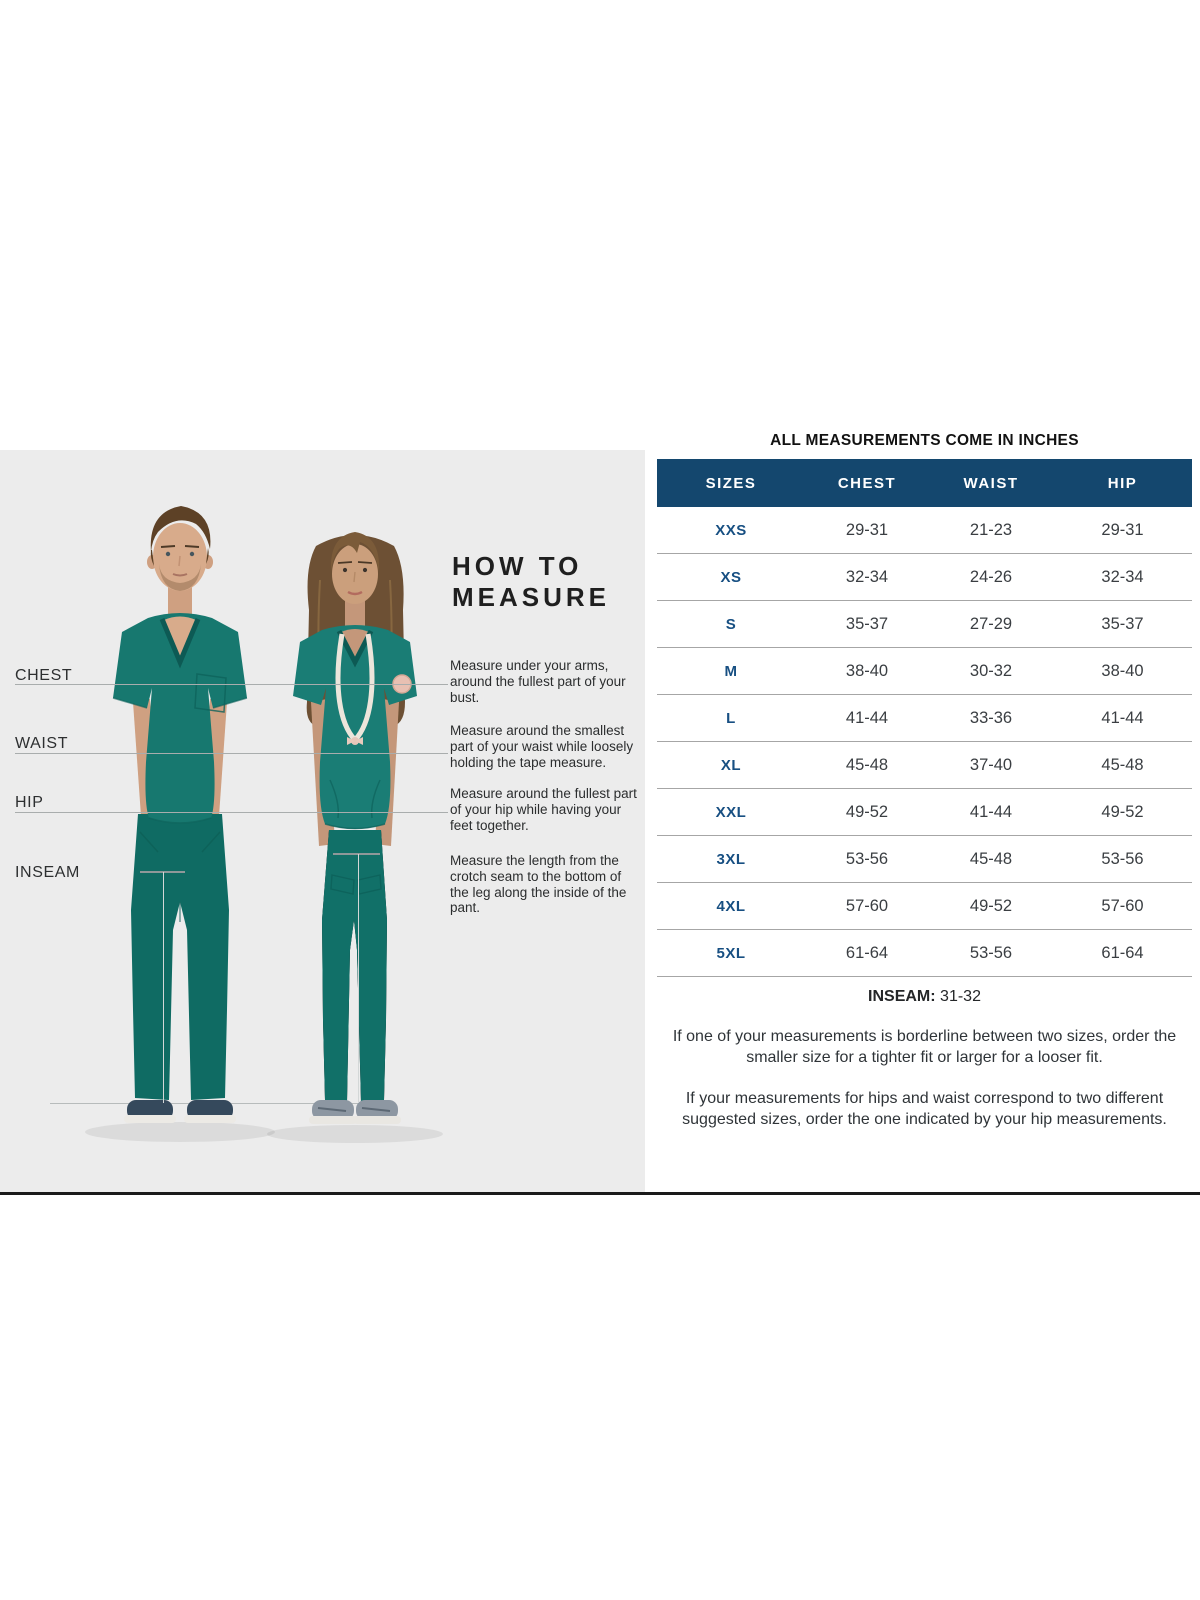 The image size is (1200, 1600). I want to click on waist-guide-line, so click(231, 753).